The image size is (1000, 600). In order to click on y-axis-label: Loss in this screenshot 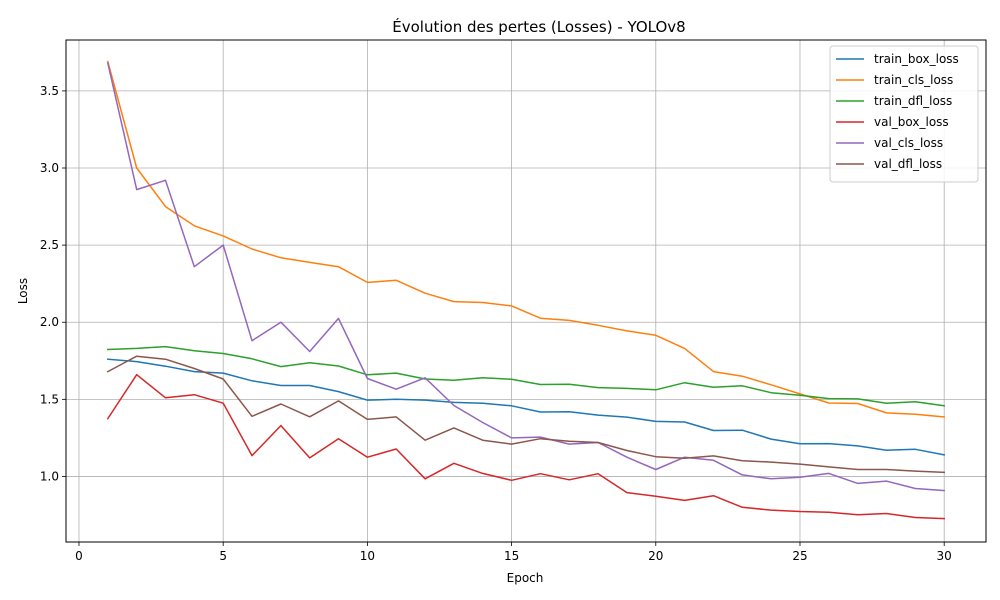, I will do `click(23, 291)`.